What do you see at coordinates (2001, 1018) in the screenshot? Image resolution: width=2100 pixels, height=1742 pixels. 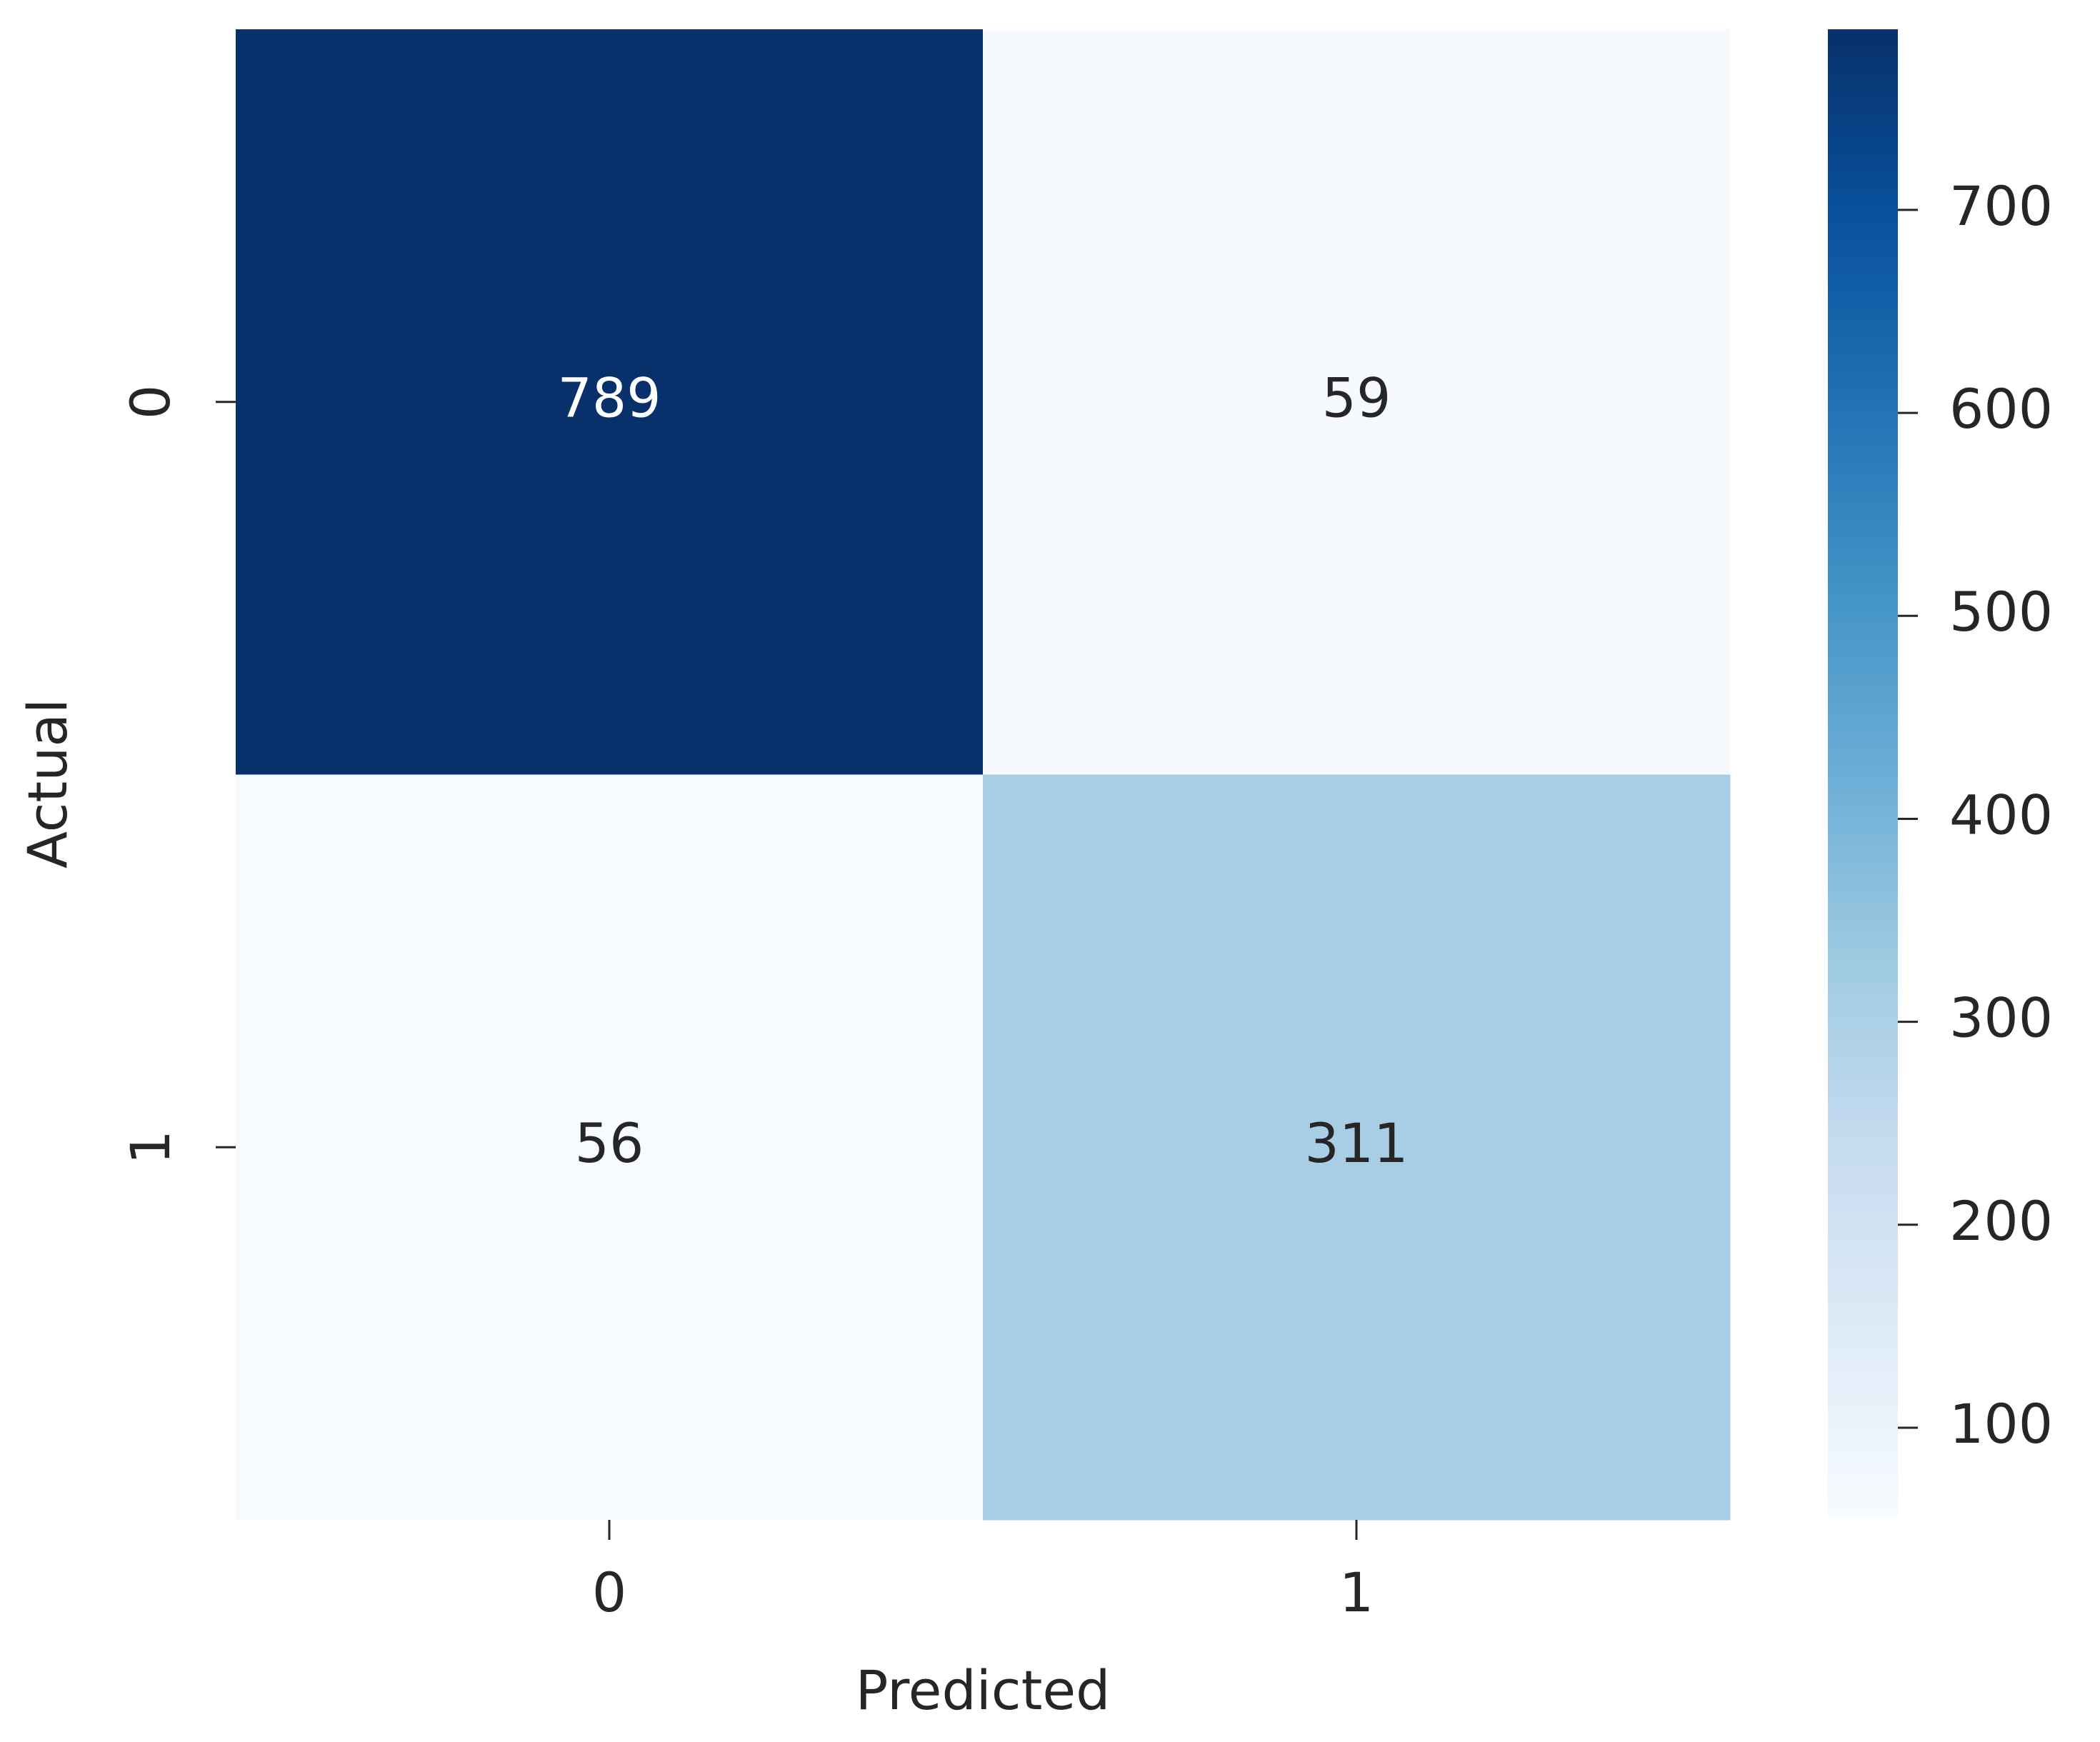 I see `colorbar-tick-label: 300` at bounding box center [2001, 1018].